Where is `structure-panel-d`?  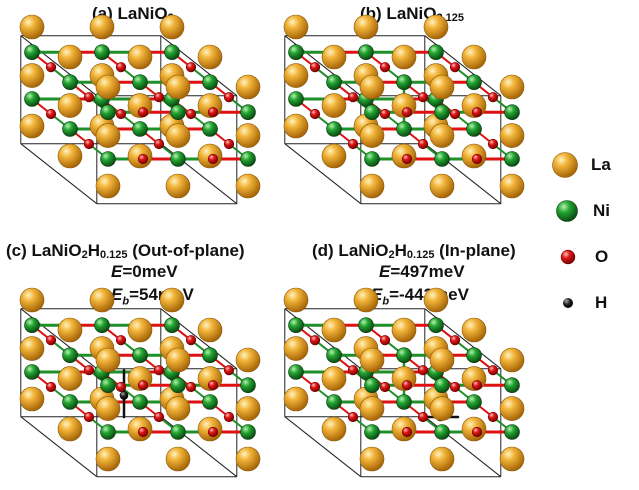
structure-panel-d is located at coordinates (404, 382).